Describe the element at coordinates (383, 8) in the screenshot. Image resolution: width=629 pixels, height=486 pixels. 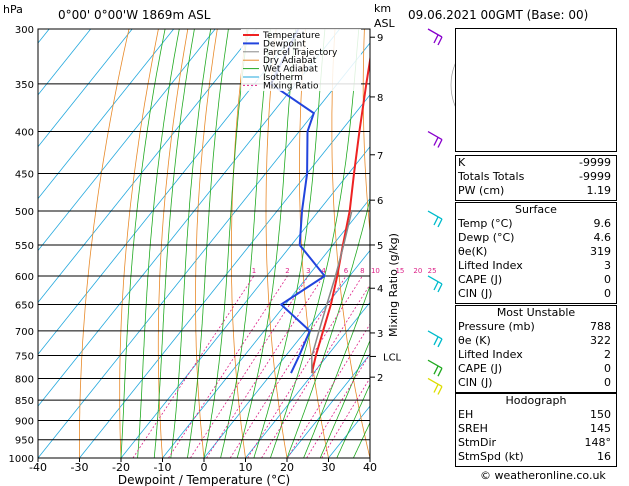
I see `km-label: km` at that location.